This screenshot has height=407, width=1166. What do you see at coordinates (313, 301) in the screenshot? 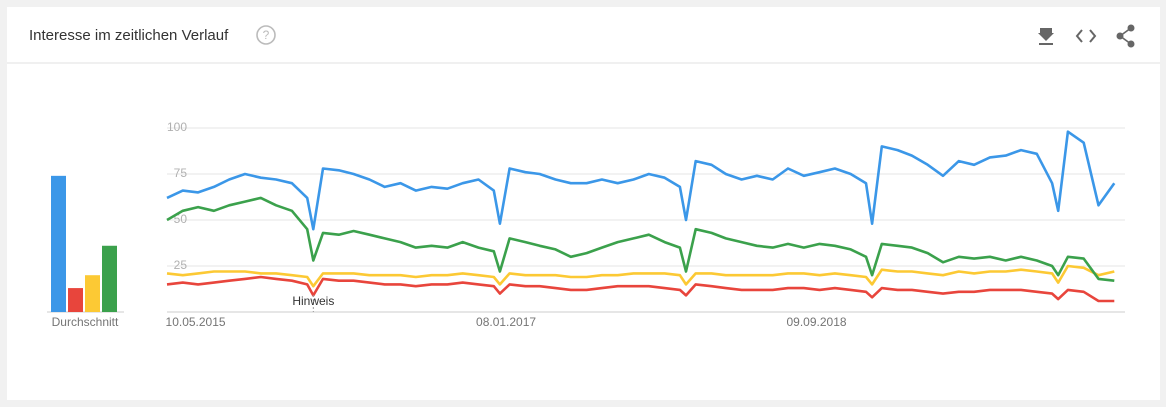
I see `annotation-label: Hinweis` at bounding box center [313, 301].